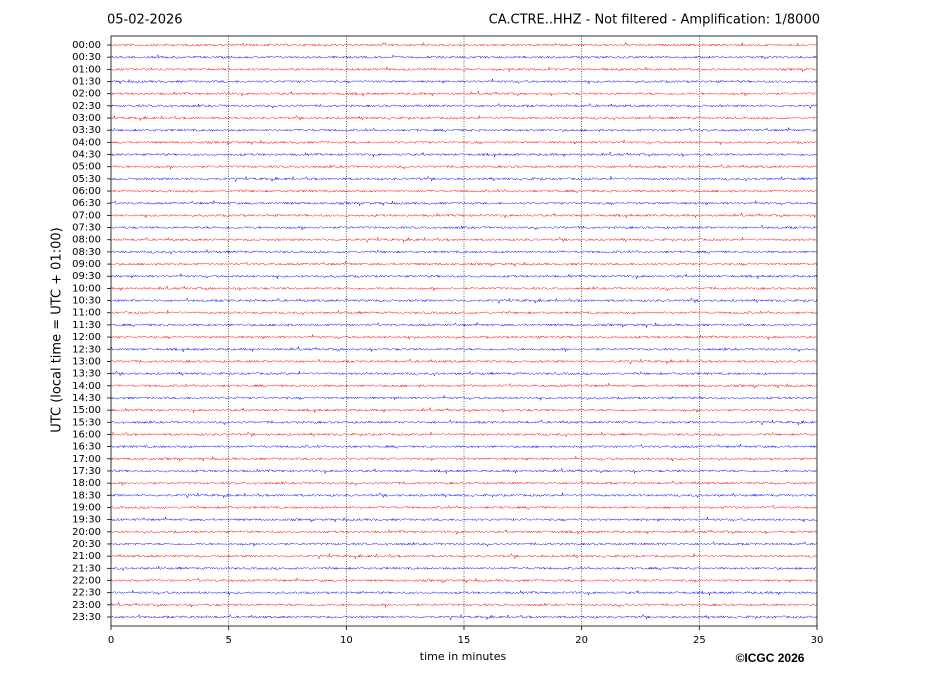 This screenshot has width=927, height=696. Describe the element at coordinates (86, 386) in the screenshot. I see `y-tick-label: 14:00` at that location.